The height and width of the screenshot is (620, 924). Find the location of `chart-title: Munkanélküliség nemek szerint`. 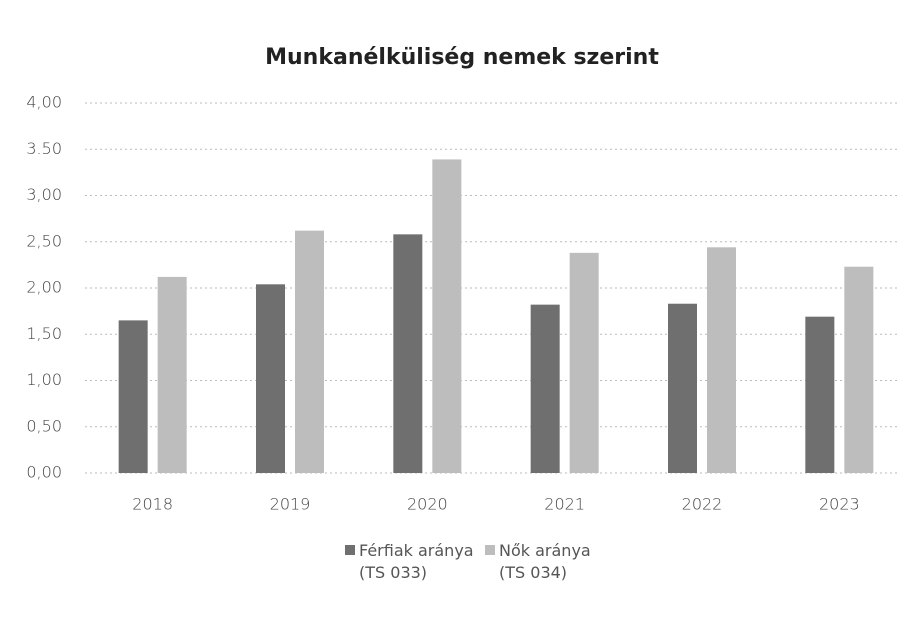

chart-title: Munkanélküliség nemek szerint is located at coordinates (462, 57).